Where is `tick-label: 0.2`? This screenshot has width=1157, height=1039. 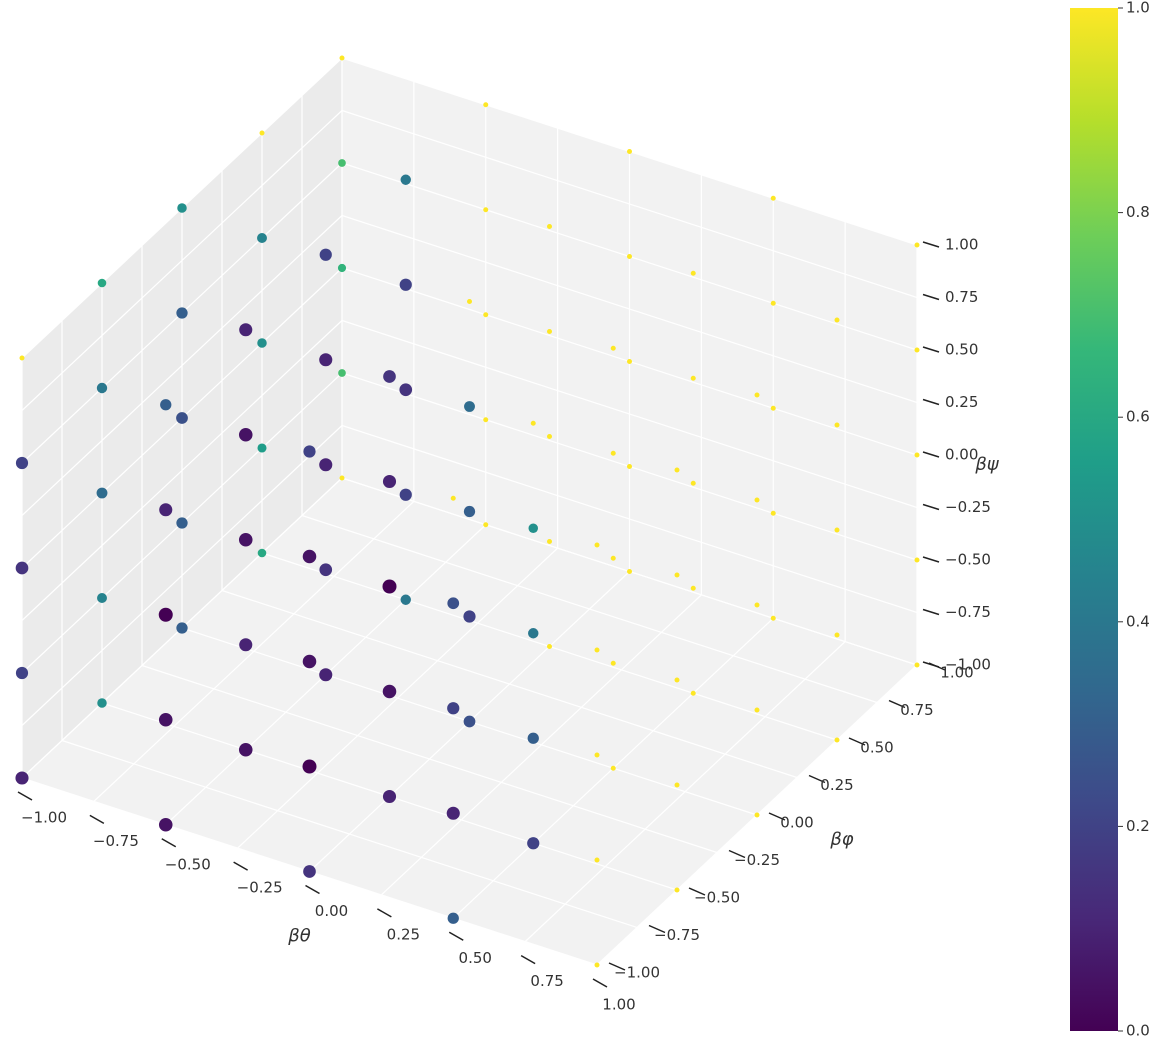 tick-label: 0.2 is located at coordinates (1138, 826).